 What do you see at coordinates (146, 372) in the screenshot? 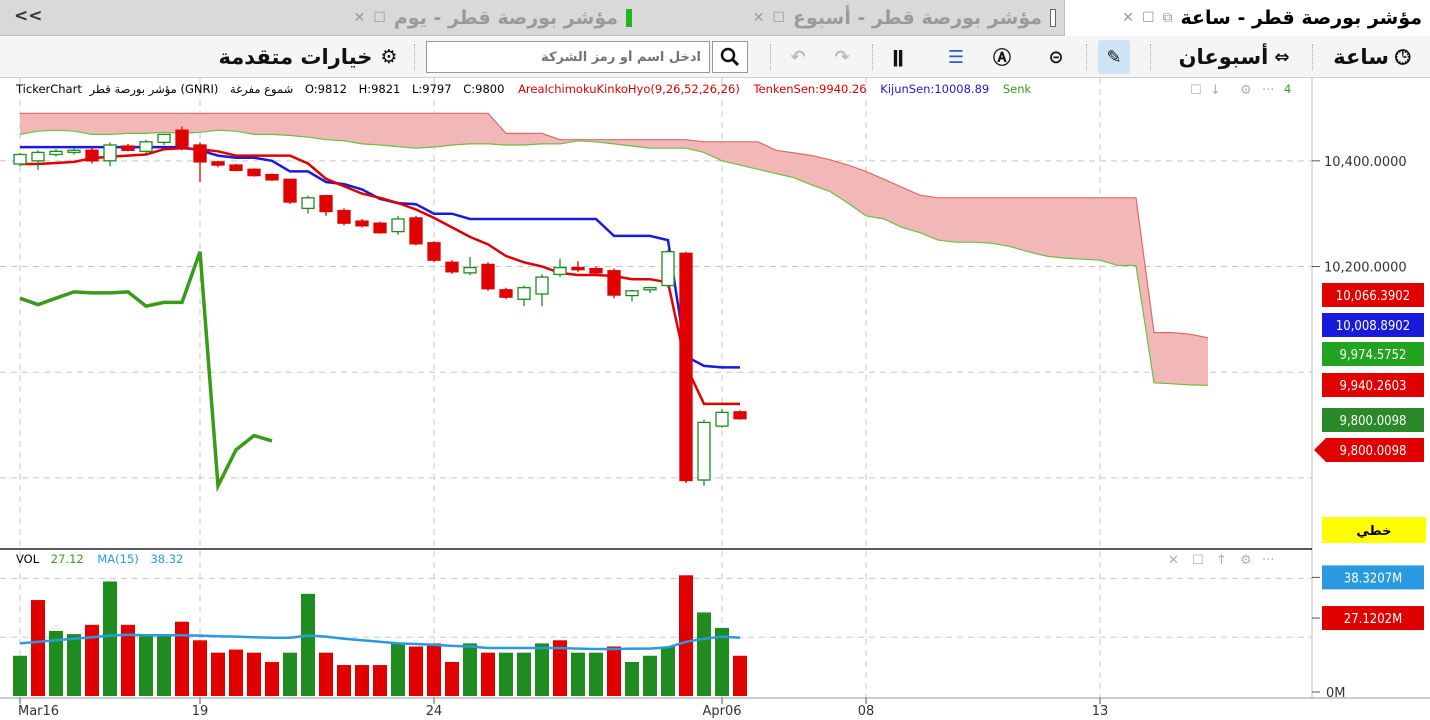
I see `chikou-span-line` at bounding box center [146, 372].